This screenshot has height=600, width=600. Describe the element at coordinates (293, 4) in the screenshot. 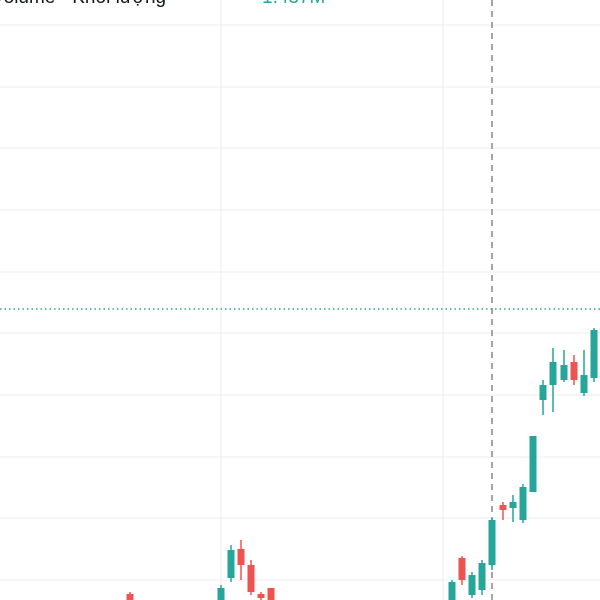

I see `legend-value: 1.437M` at that location.